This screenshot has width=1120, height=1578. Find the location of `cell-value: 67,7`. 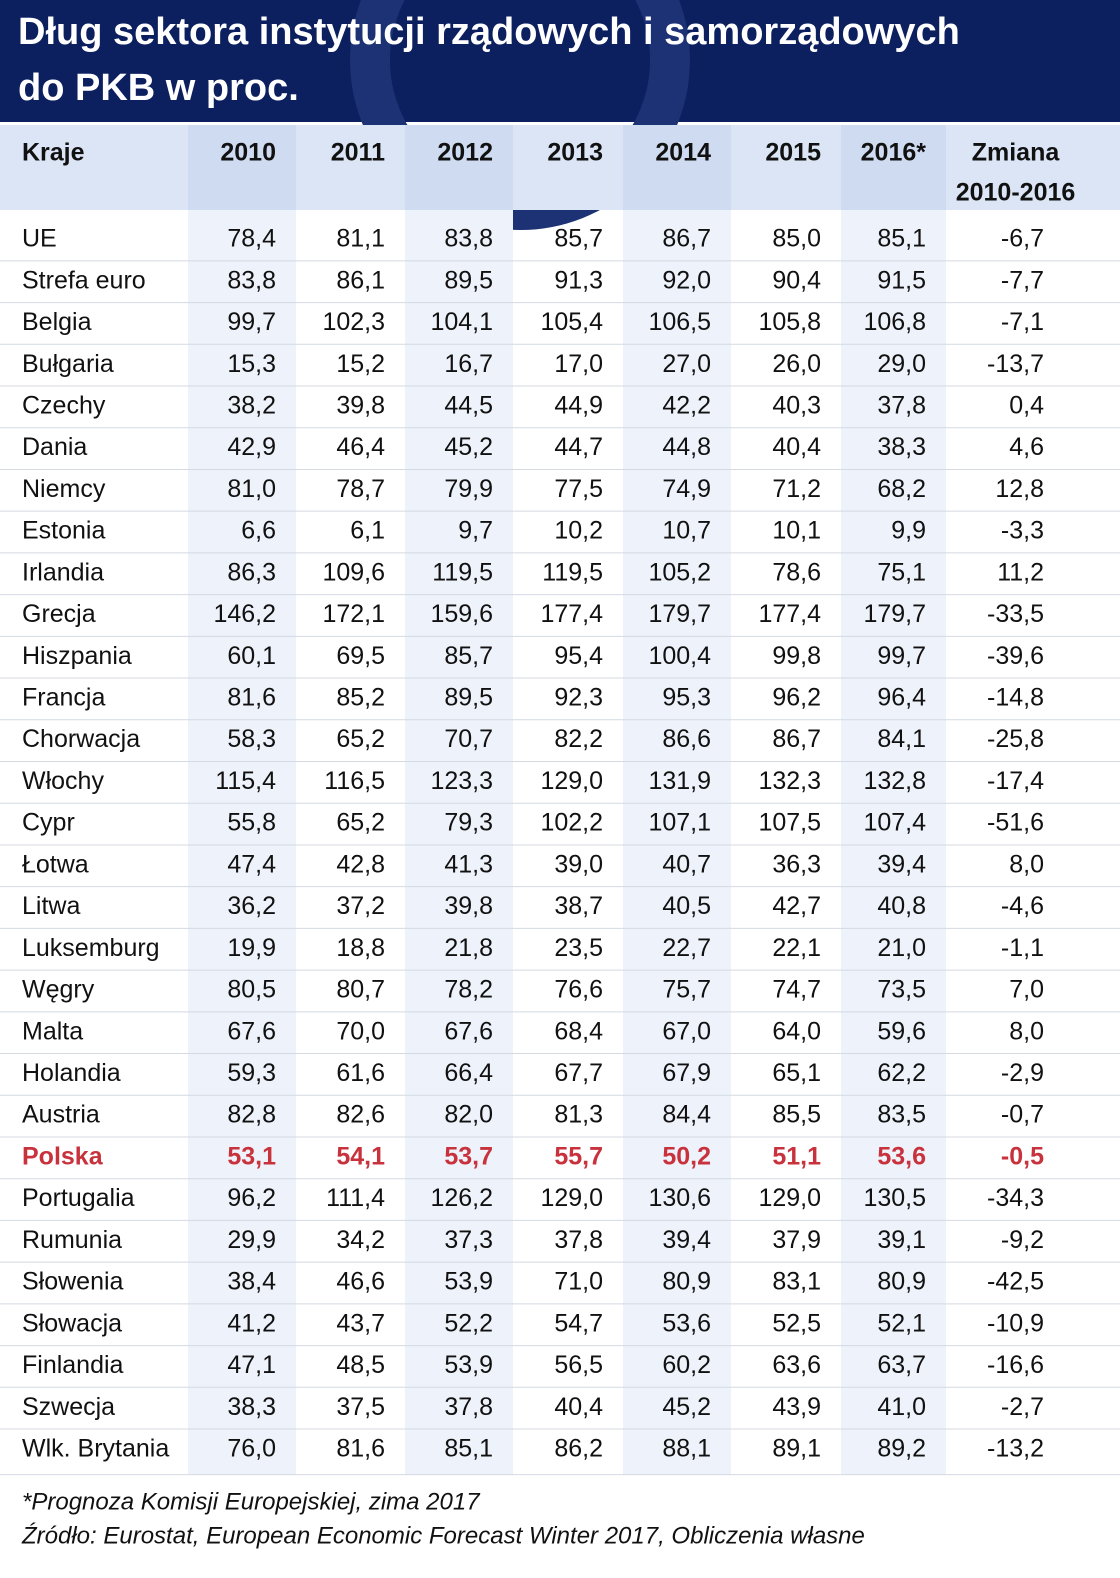

cell-value: 67,7 is located at coordinates (578, 1073).